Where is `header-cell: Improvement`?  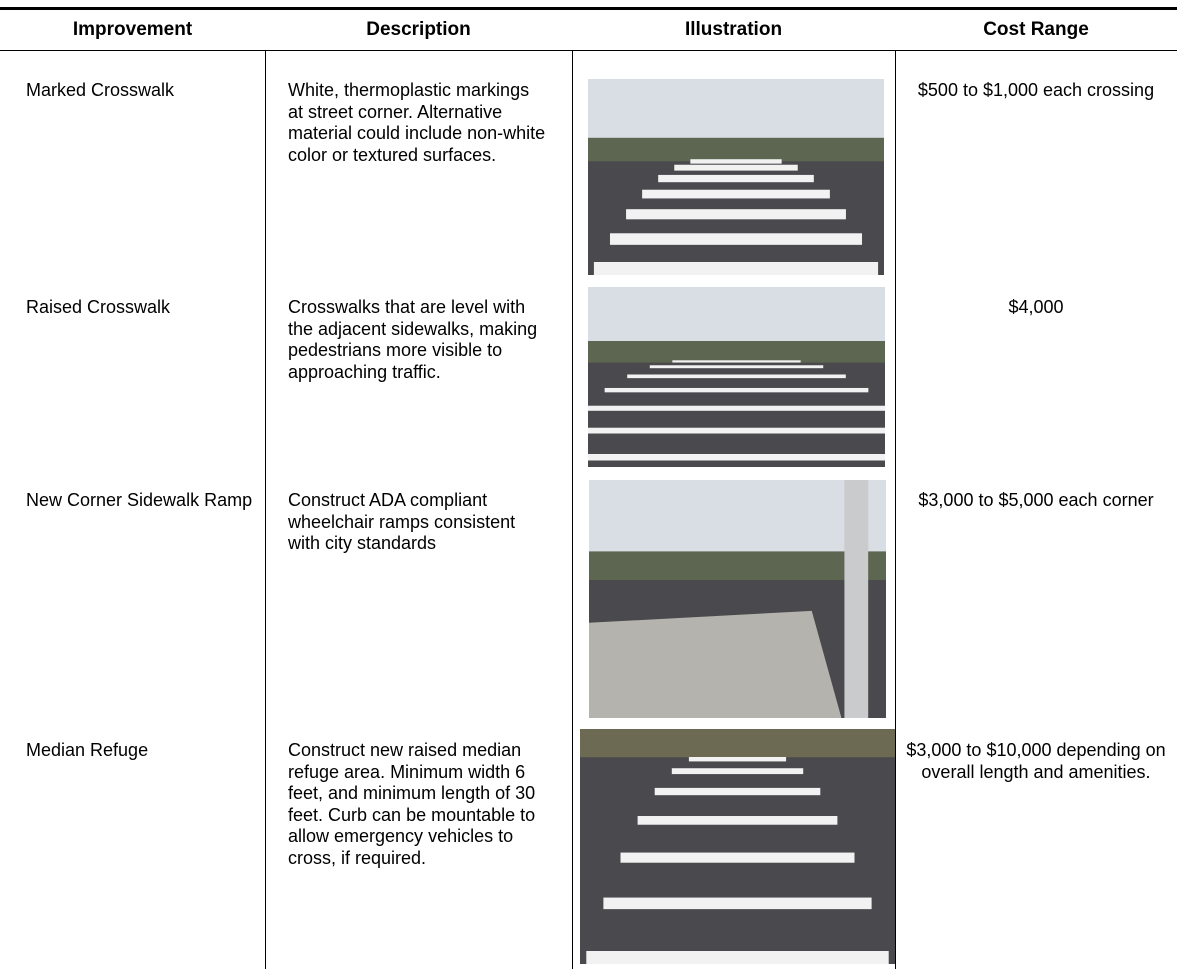
header-cell: Improvement is located at coordinates (132, 29).